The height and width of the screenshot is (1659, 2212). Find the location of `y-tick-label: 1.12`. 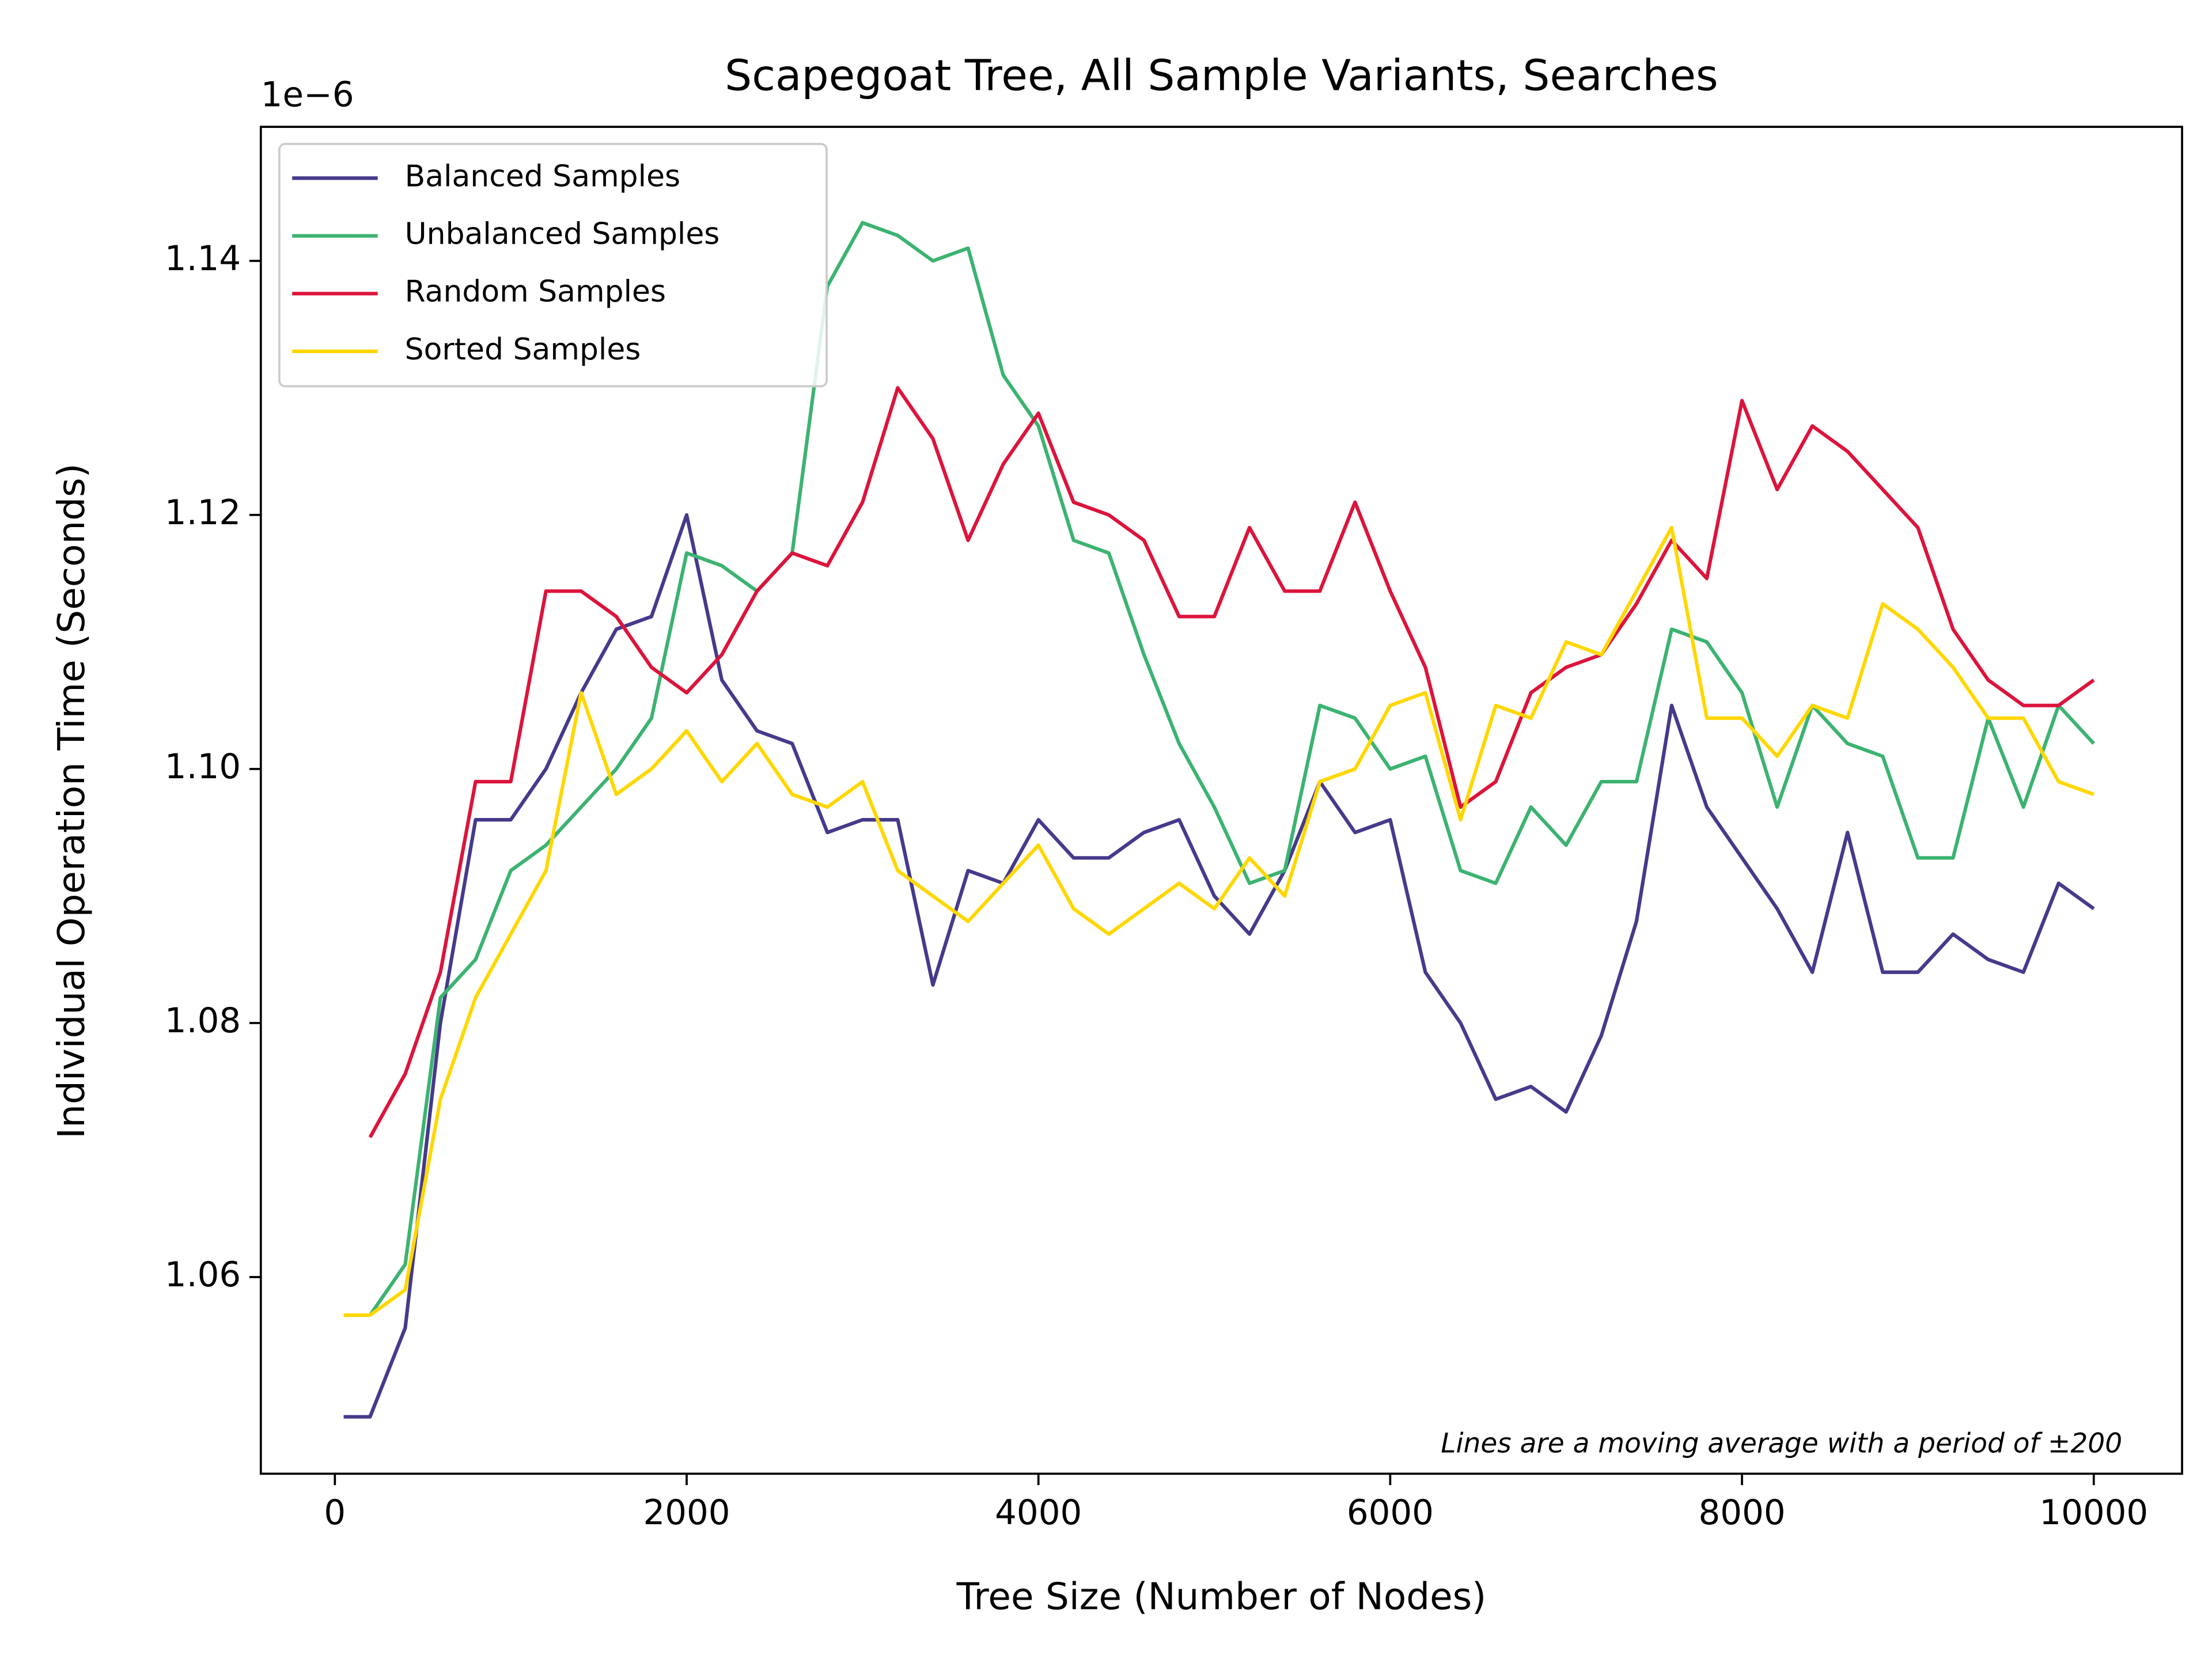

y-tick-label: 1.12 is located at coordinates (203, 513).